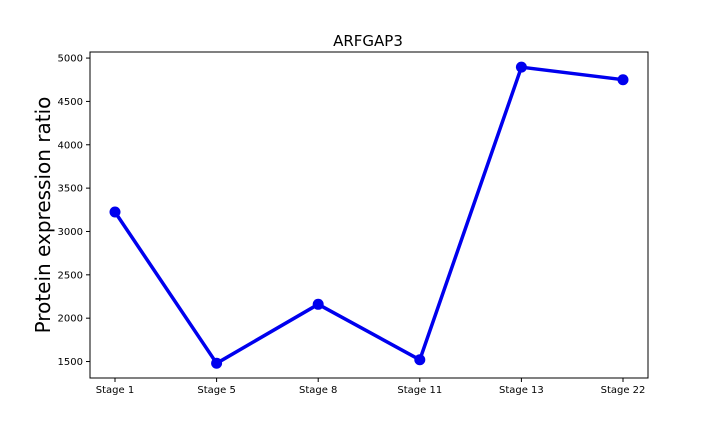  What do you see at coordinates (70, 145) in the screenshot?
I see `y-tick-label: 4000` at bounding box center [70, 145].